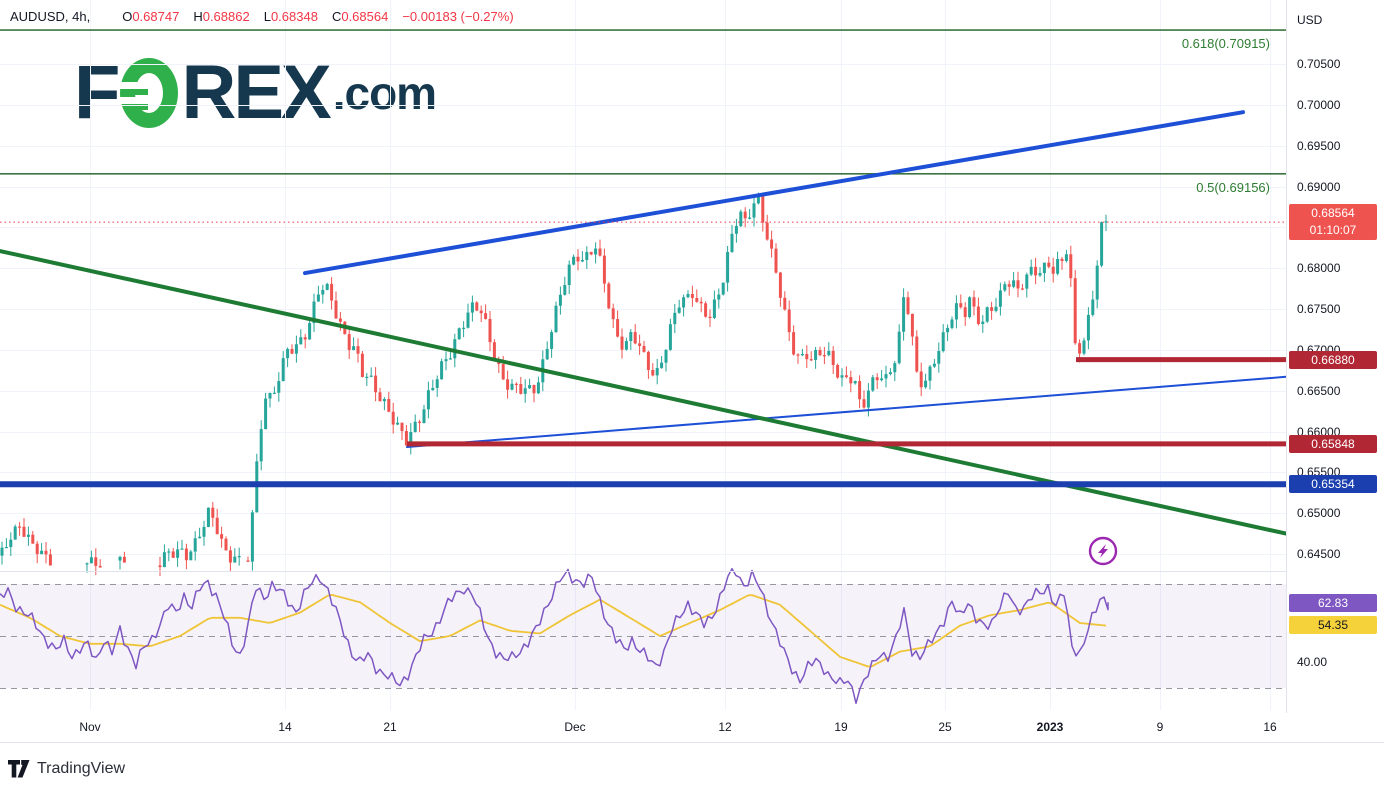  I want to click on ohlc-open: O0.68747, so click(151, 16).